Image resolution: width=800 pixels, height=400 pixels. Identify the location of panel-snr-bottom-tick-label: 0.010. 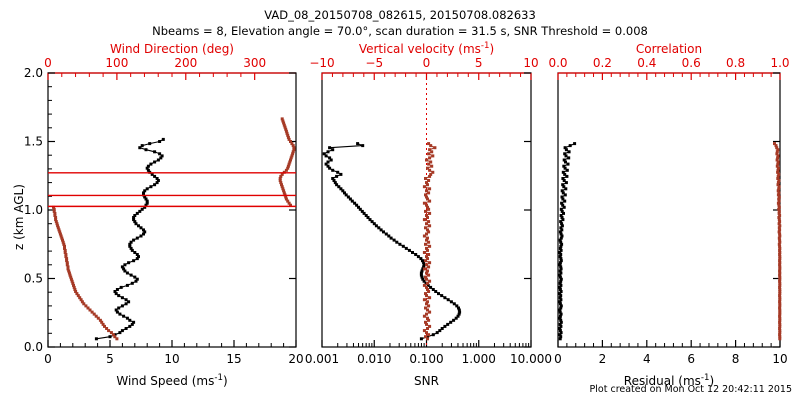
(374, 359).